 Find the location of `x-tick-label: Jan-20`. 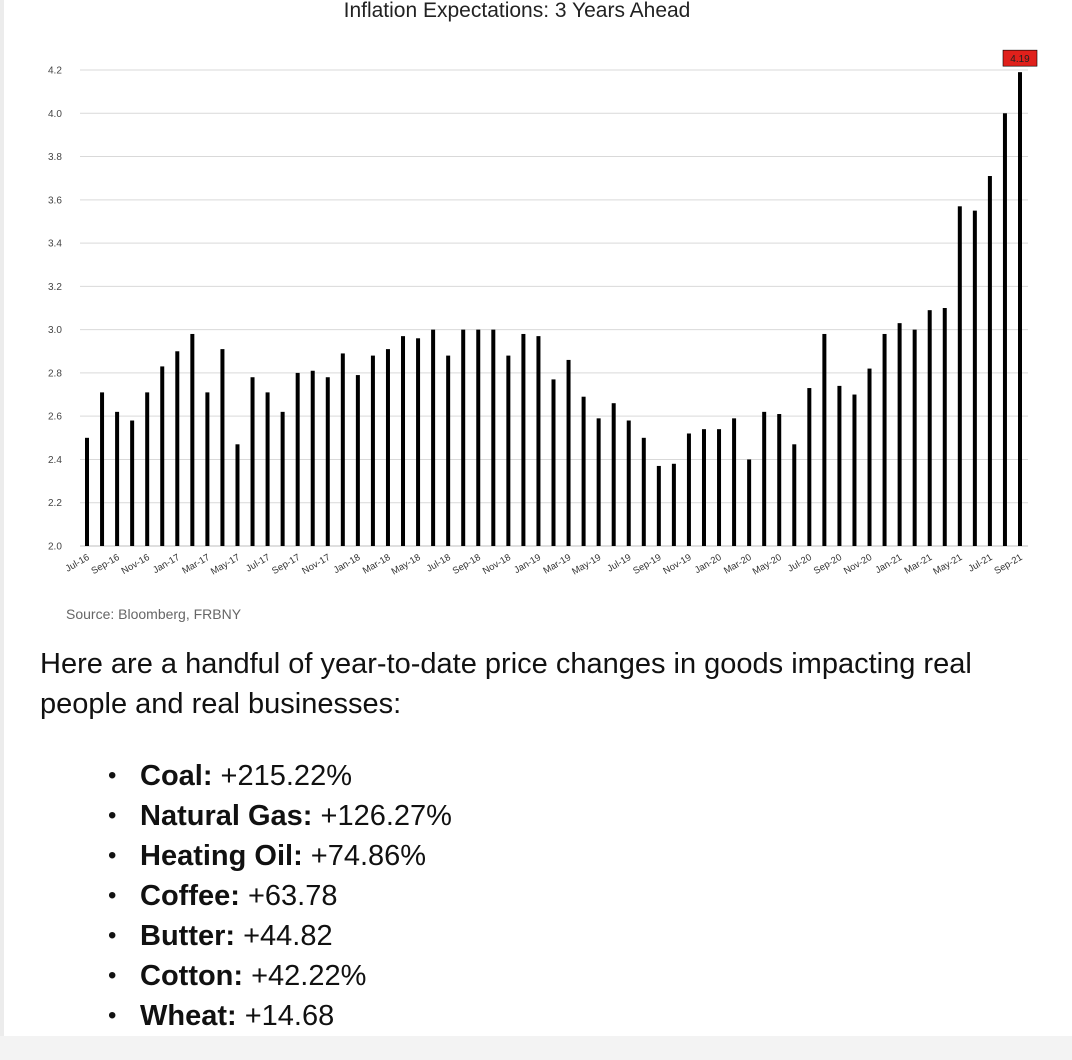

x-tick-label: Jan-20 is located at coordinates (708, 564).